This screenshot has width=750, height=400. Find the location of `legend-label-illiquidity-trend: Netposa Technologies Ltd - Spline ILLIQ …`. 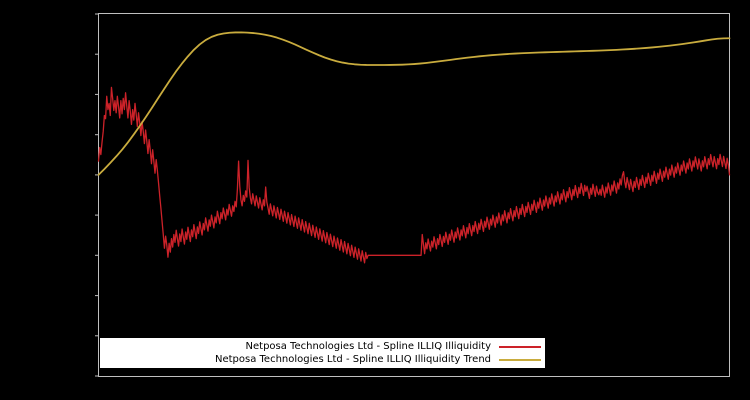

legend-label-illiquidity-trend: Netposa Technologies Ltd - Spline ILLIQ … is located at coordinates (352, 359).